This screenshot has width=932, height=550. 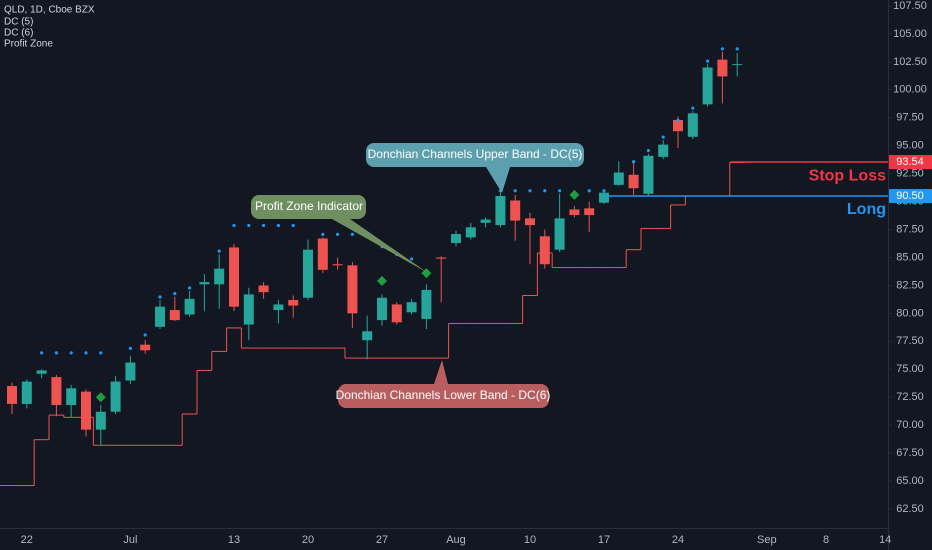 I want to click on y-tick-label: 77.50, so click(x=910, y=341).